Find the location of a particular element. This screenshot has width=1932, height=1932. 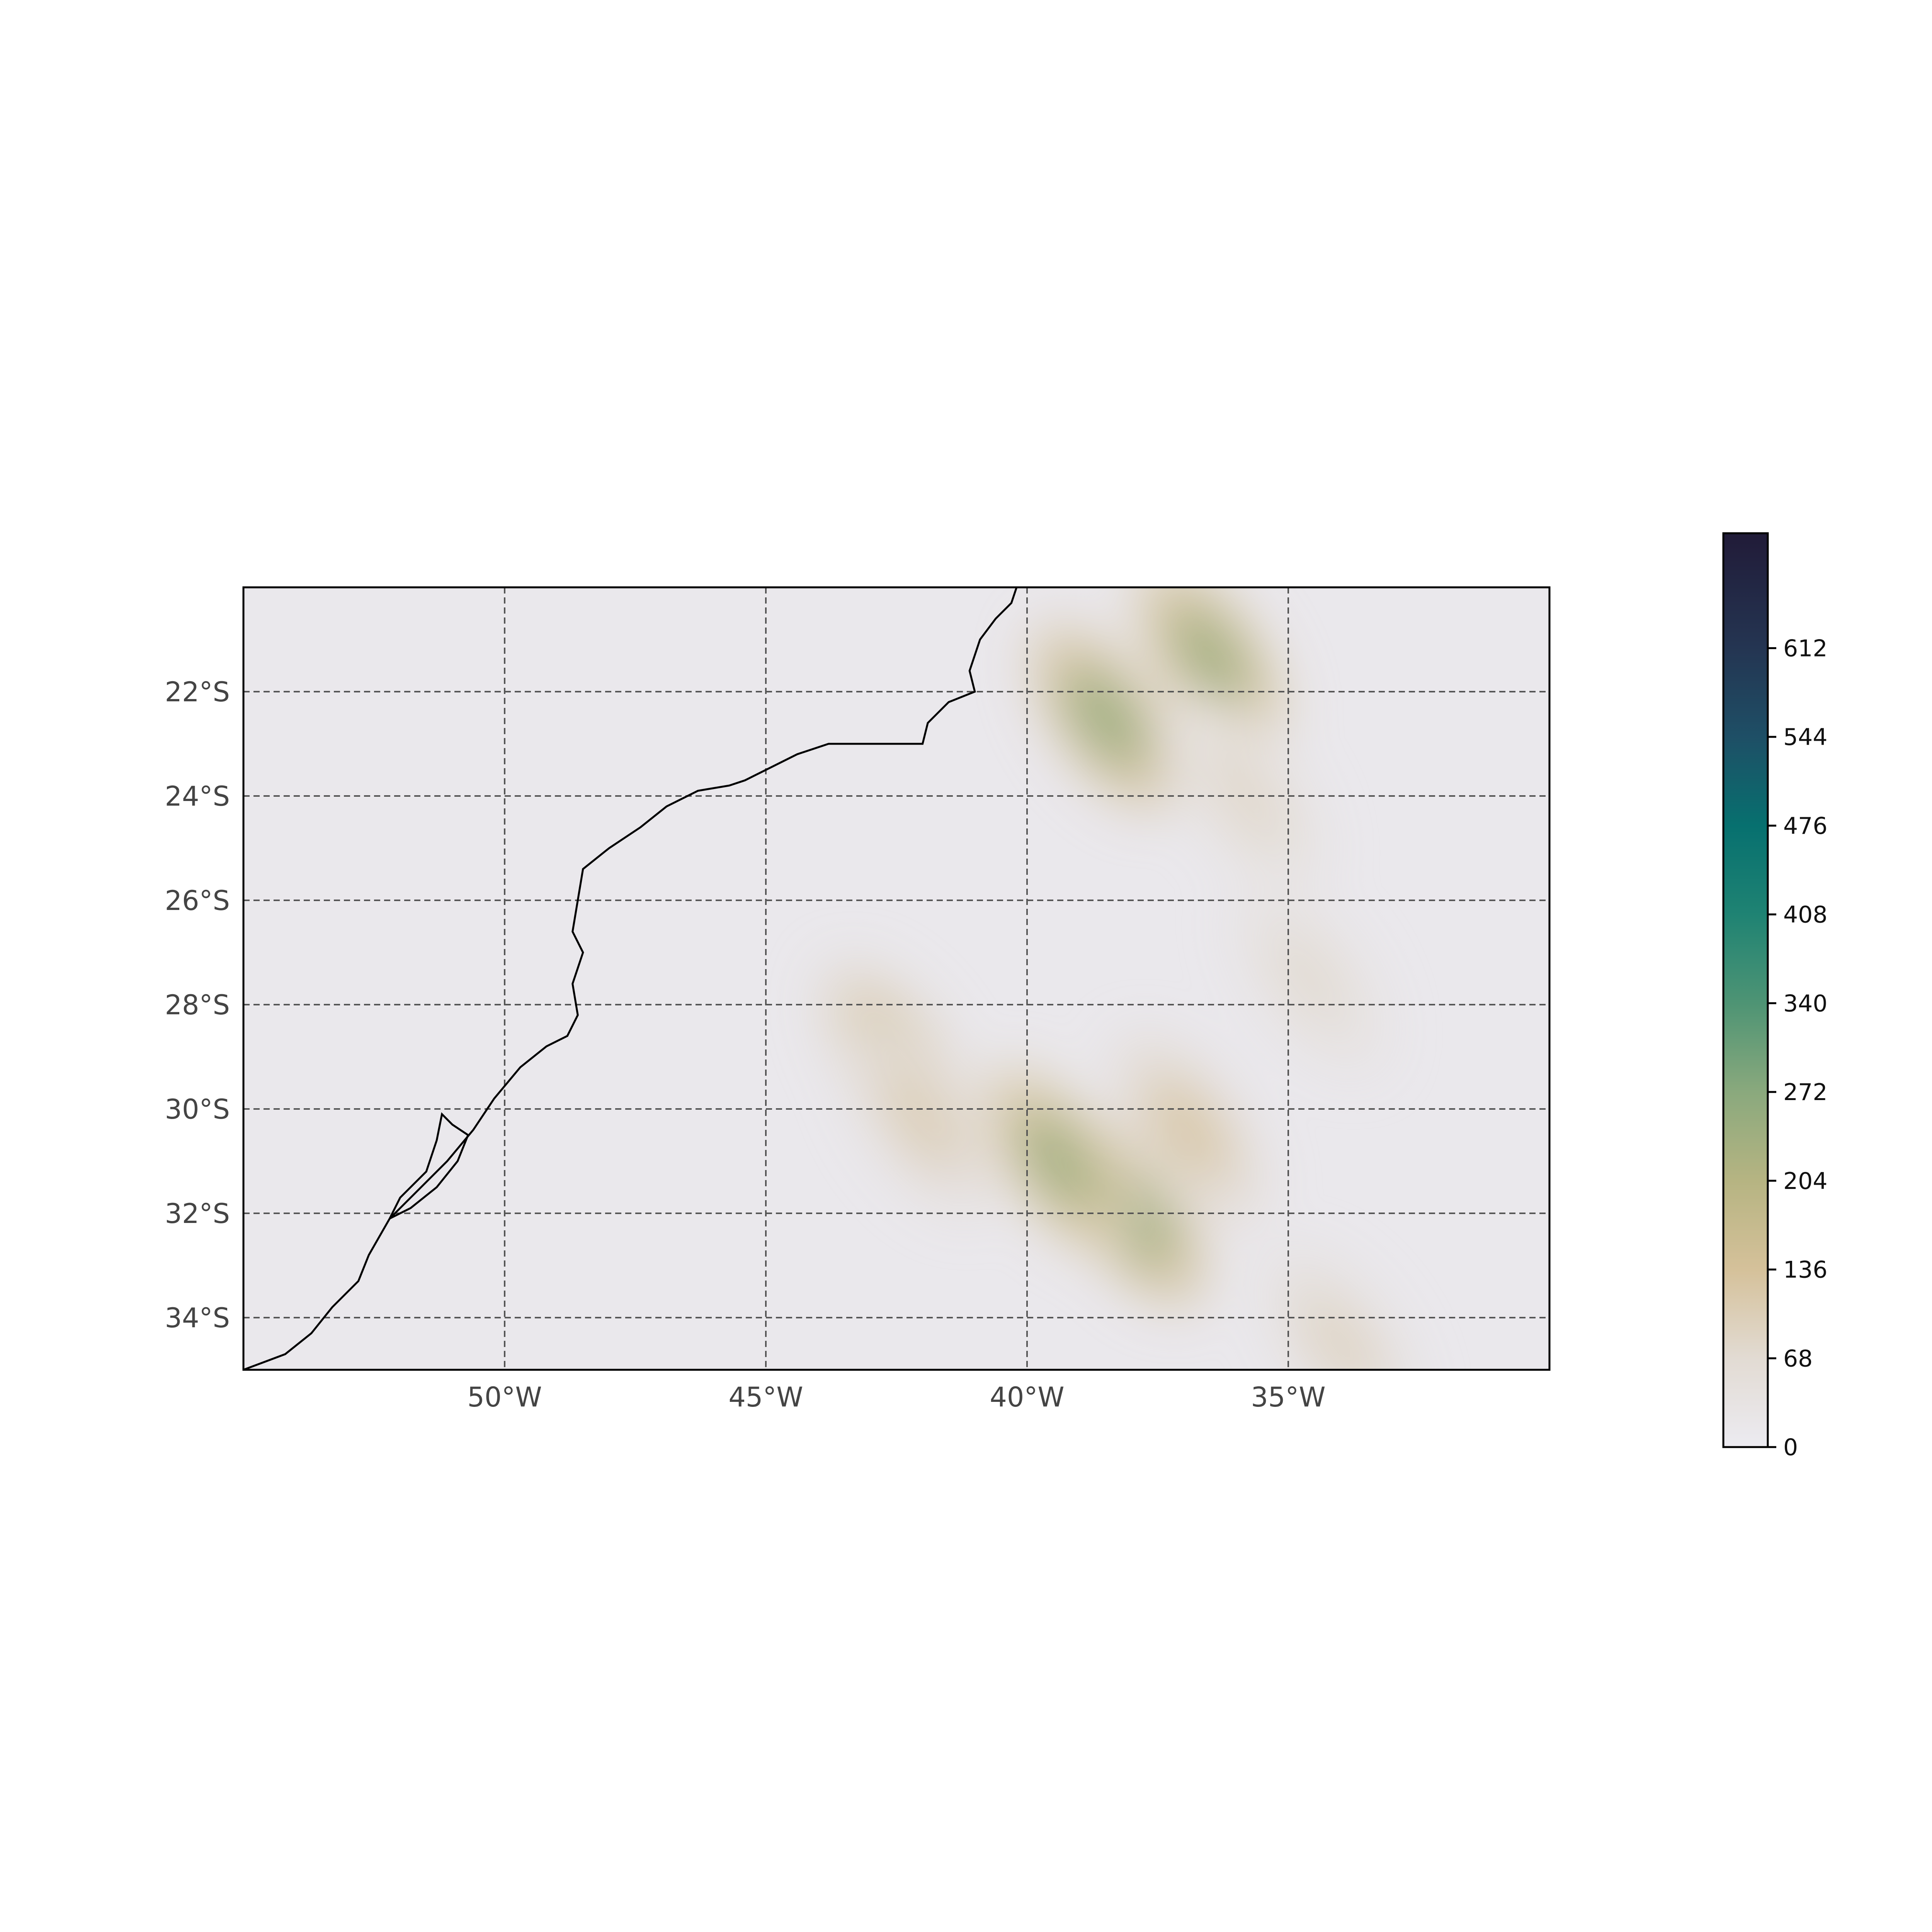

colorbar-gradient is located at coordinates (1745, 990).